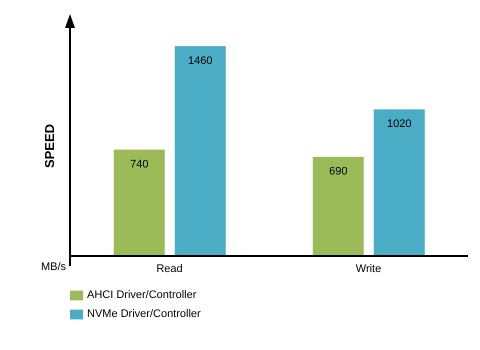 The image size is (480, 350). Describe the element at coordinates (399, 124) in the screenshot. I see `data-label: 1020` at that location.